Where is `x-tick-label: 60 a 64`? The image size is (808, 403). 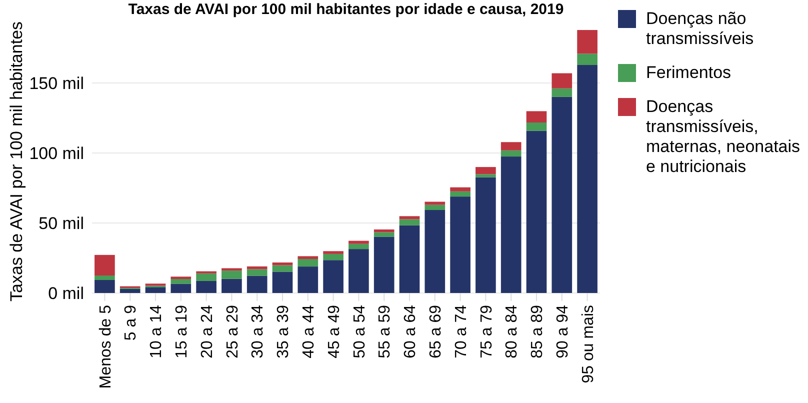
x-tick-label: 60 a 64 is located at coordinates (411, 331).